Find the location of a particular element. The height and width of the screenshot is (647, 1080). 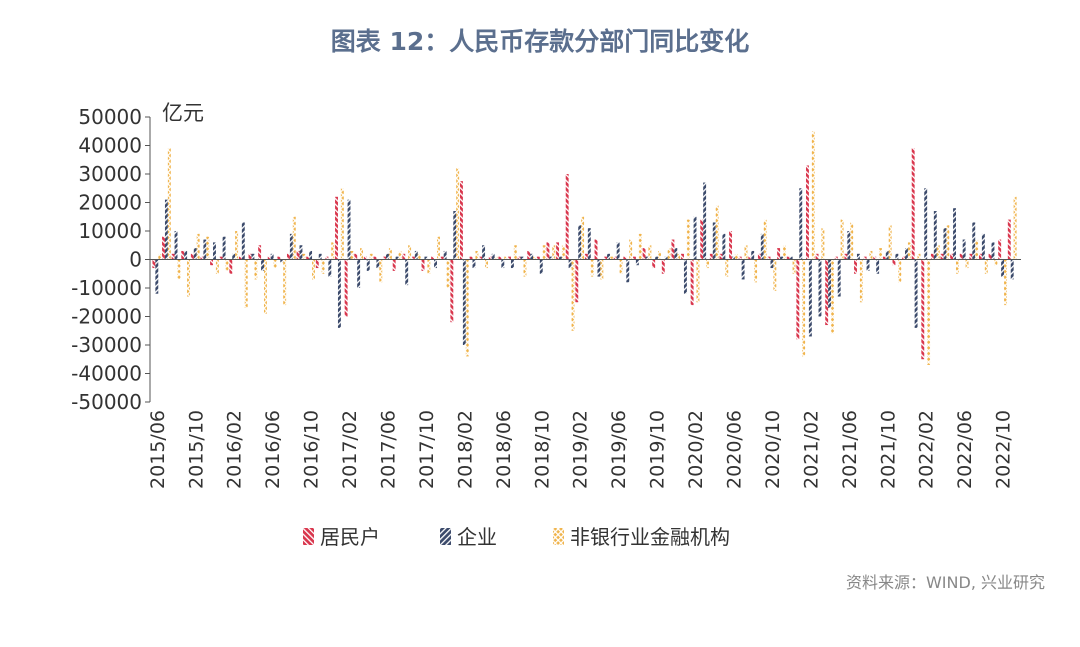

x-tick-label: 2018/02 is located at coordinates (465, 449).